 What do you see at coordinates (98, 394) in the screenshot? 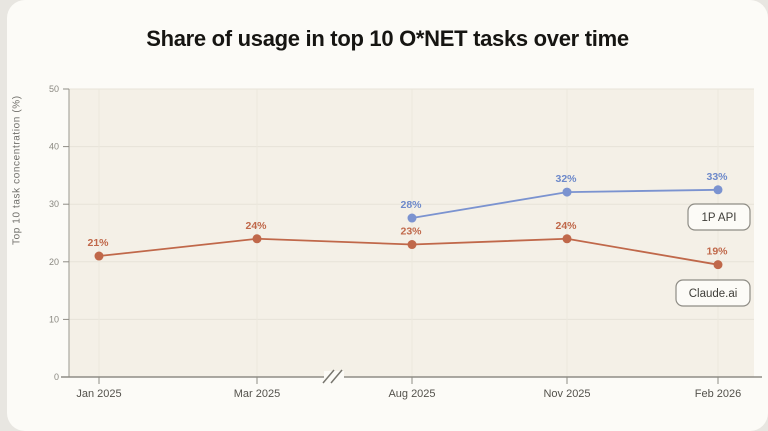
I see `x-tick-label: Jan 2025` at bounding box center [98, 394].